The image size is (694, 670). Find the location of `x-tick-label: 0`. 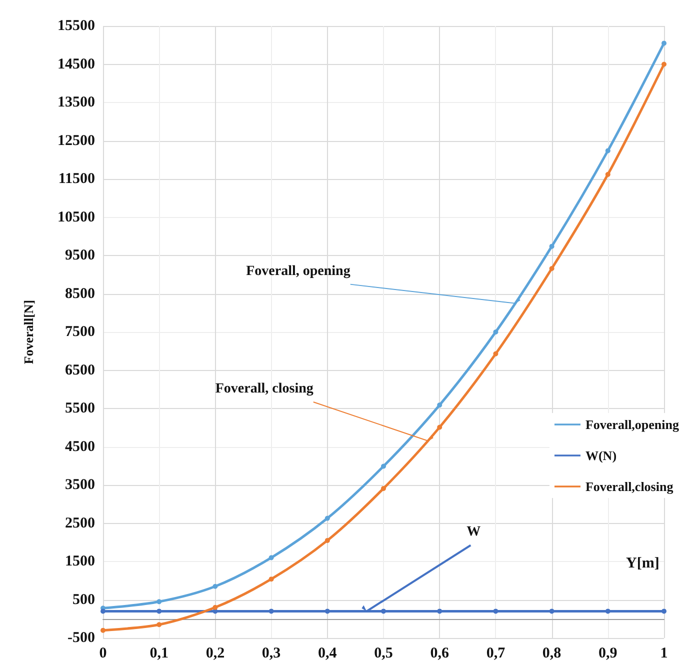

x-tick-label: 0 is located at coordinates (103, 654).